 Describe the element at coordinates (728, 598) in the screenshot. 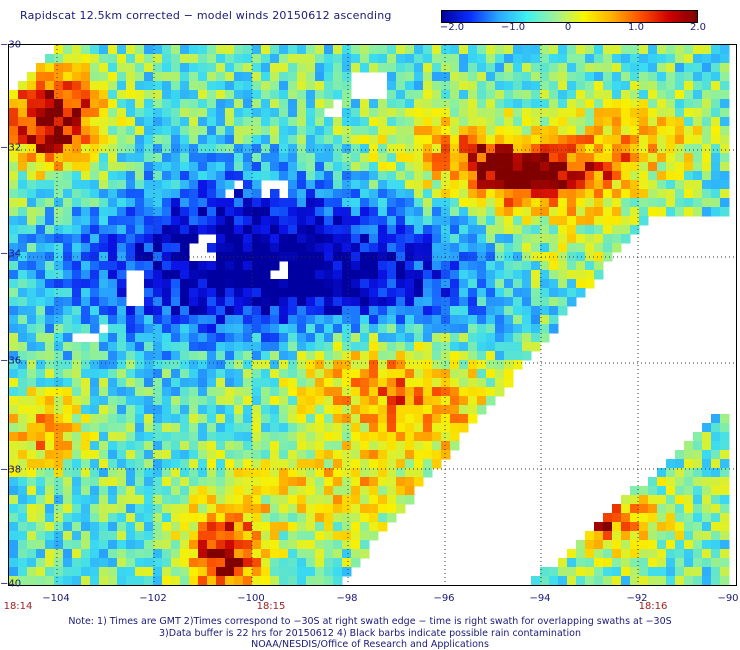

I see `lon-label: −90` at that location.